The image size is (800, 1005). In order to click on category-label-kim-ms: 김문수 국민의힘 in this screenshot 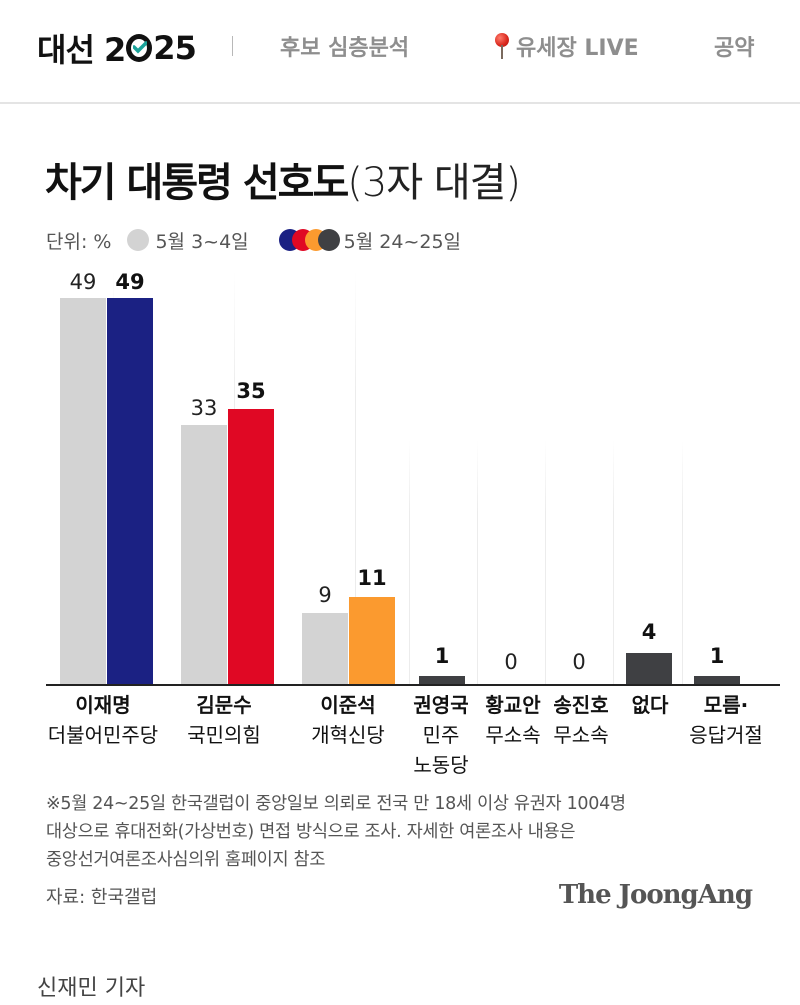, I will do `click(224, 720)`.